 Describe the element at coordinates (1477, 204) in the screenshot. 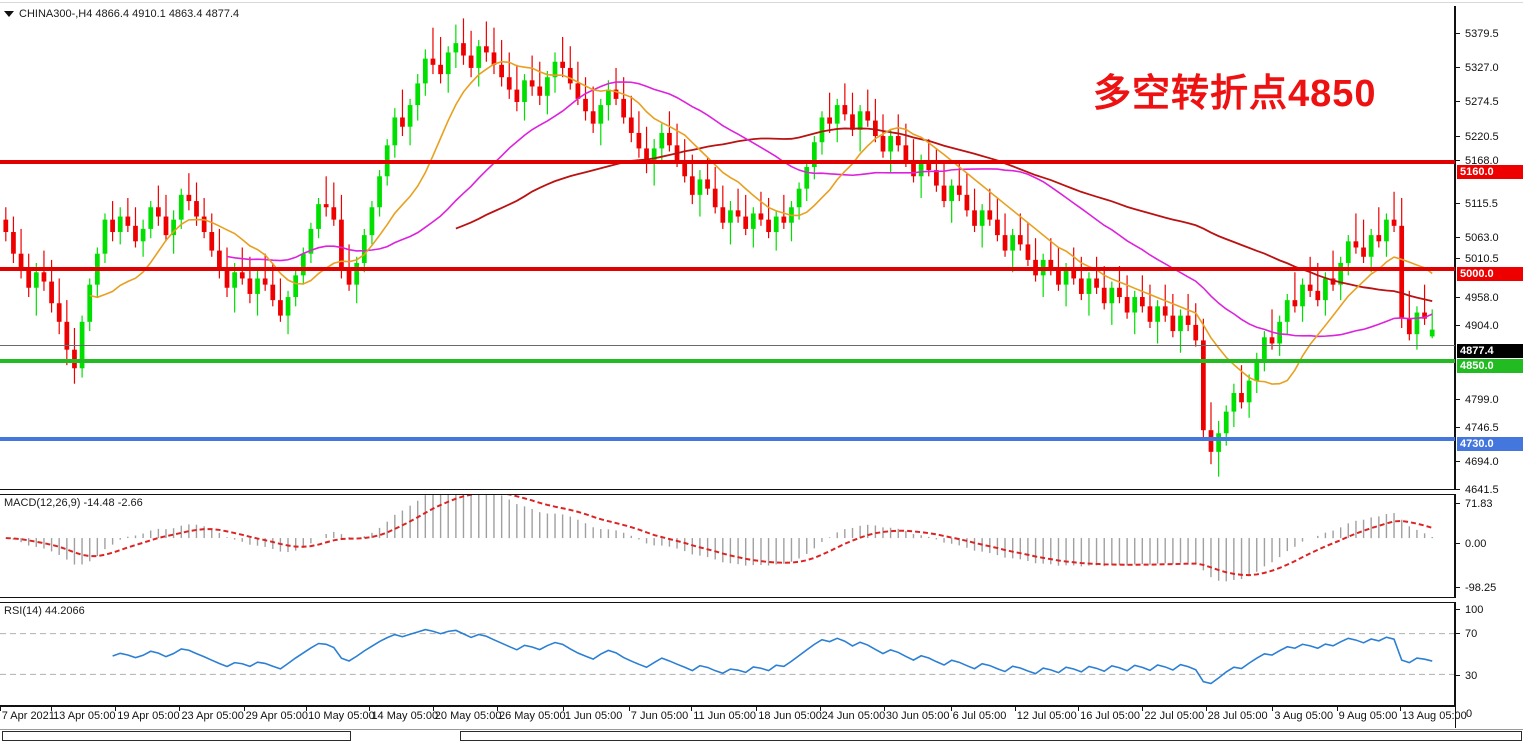

I see `price-axis-tick: 5115.5` at that location.